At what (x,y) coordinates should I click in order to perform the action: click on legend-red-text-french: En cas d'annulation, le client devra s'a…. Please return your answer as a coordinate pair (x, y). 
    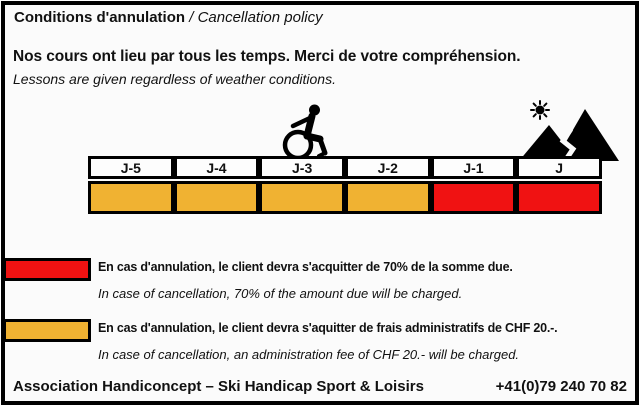
    Looking at the image, I should click on (305, 267).